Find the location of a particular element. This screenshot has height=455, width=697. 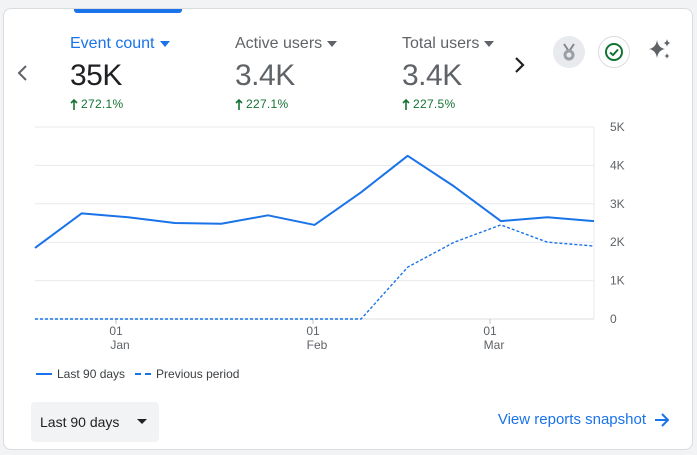

y-tick-label: 0 is located at coordinates (613, 319).